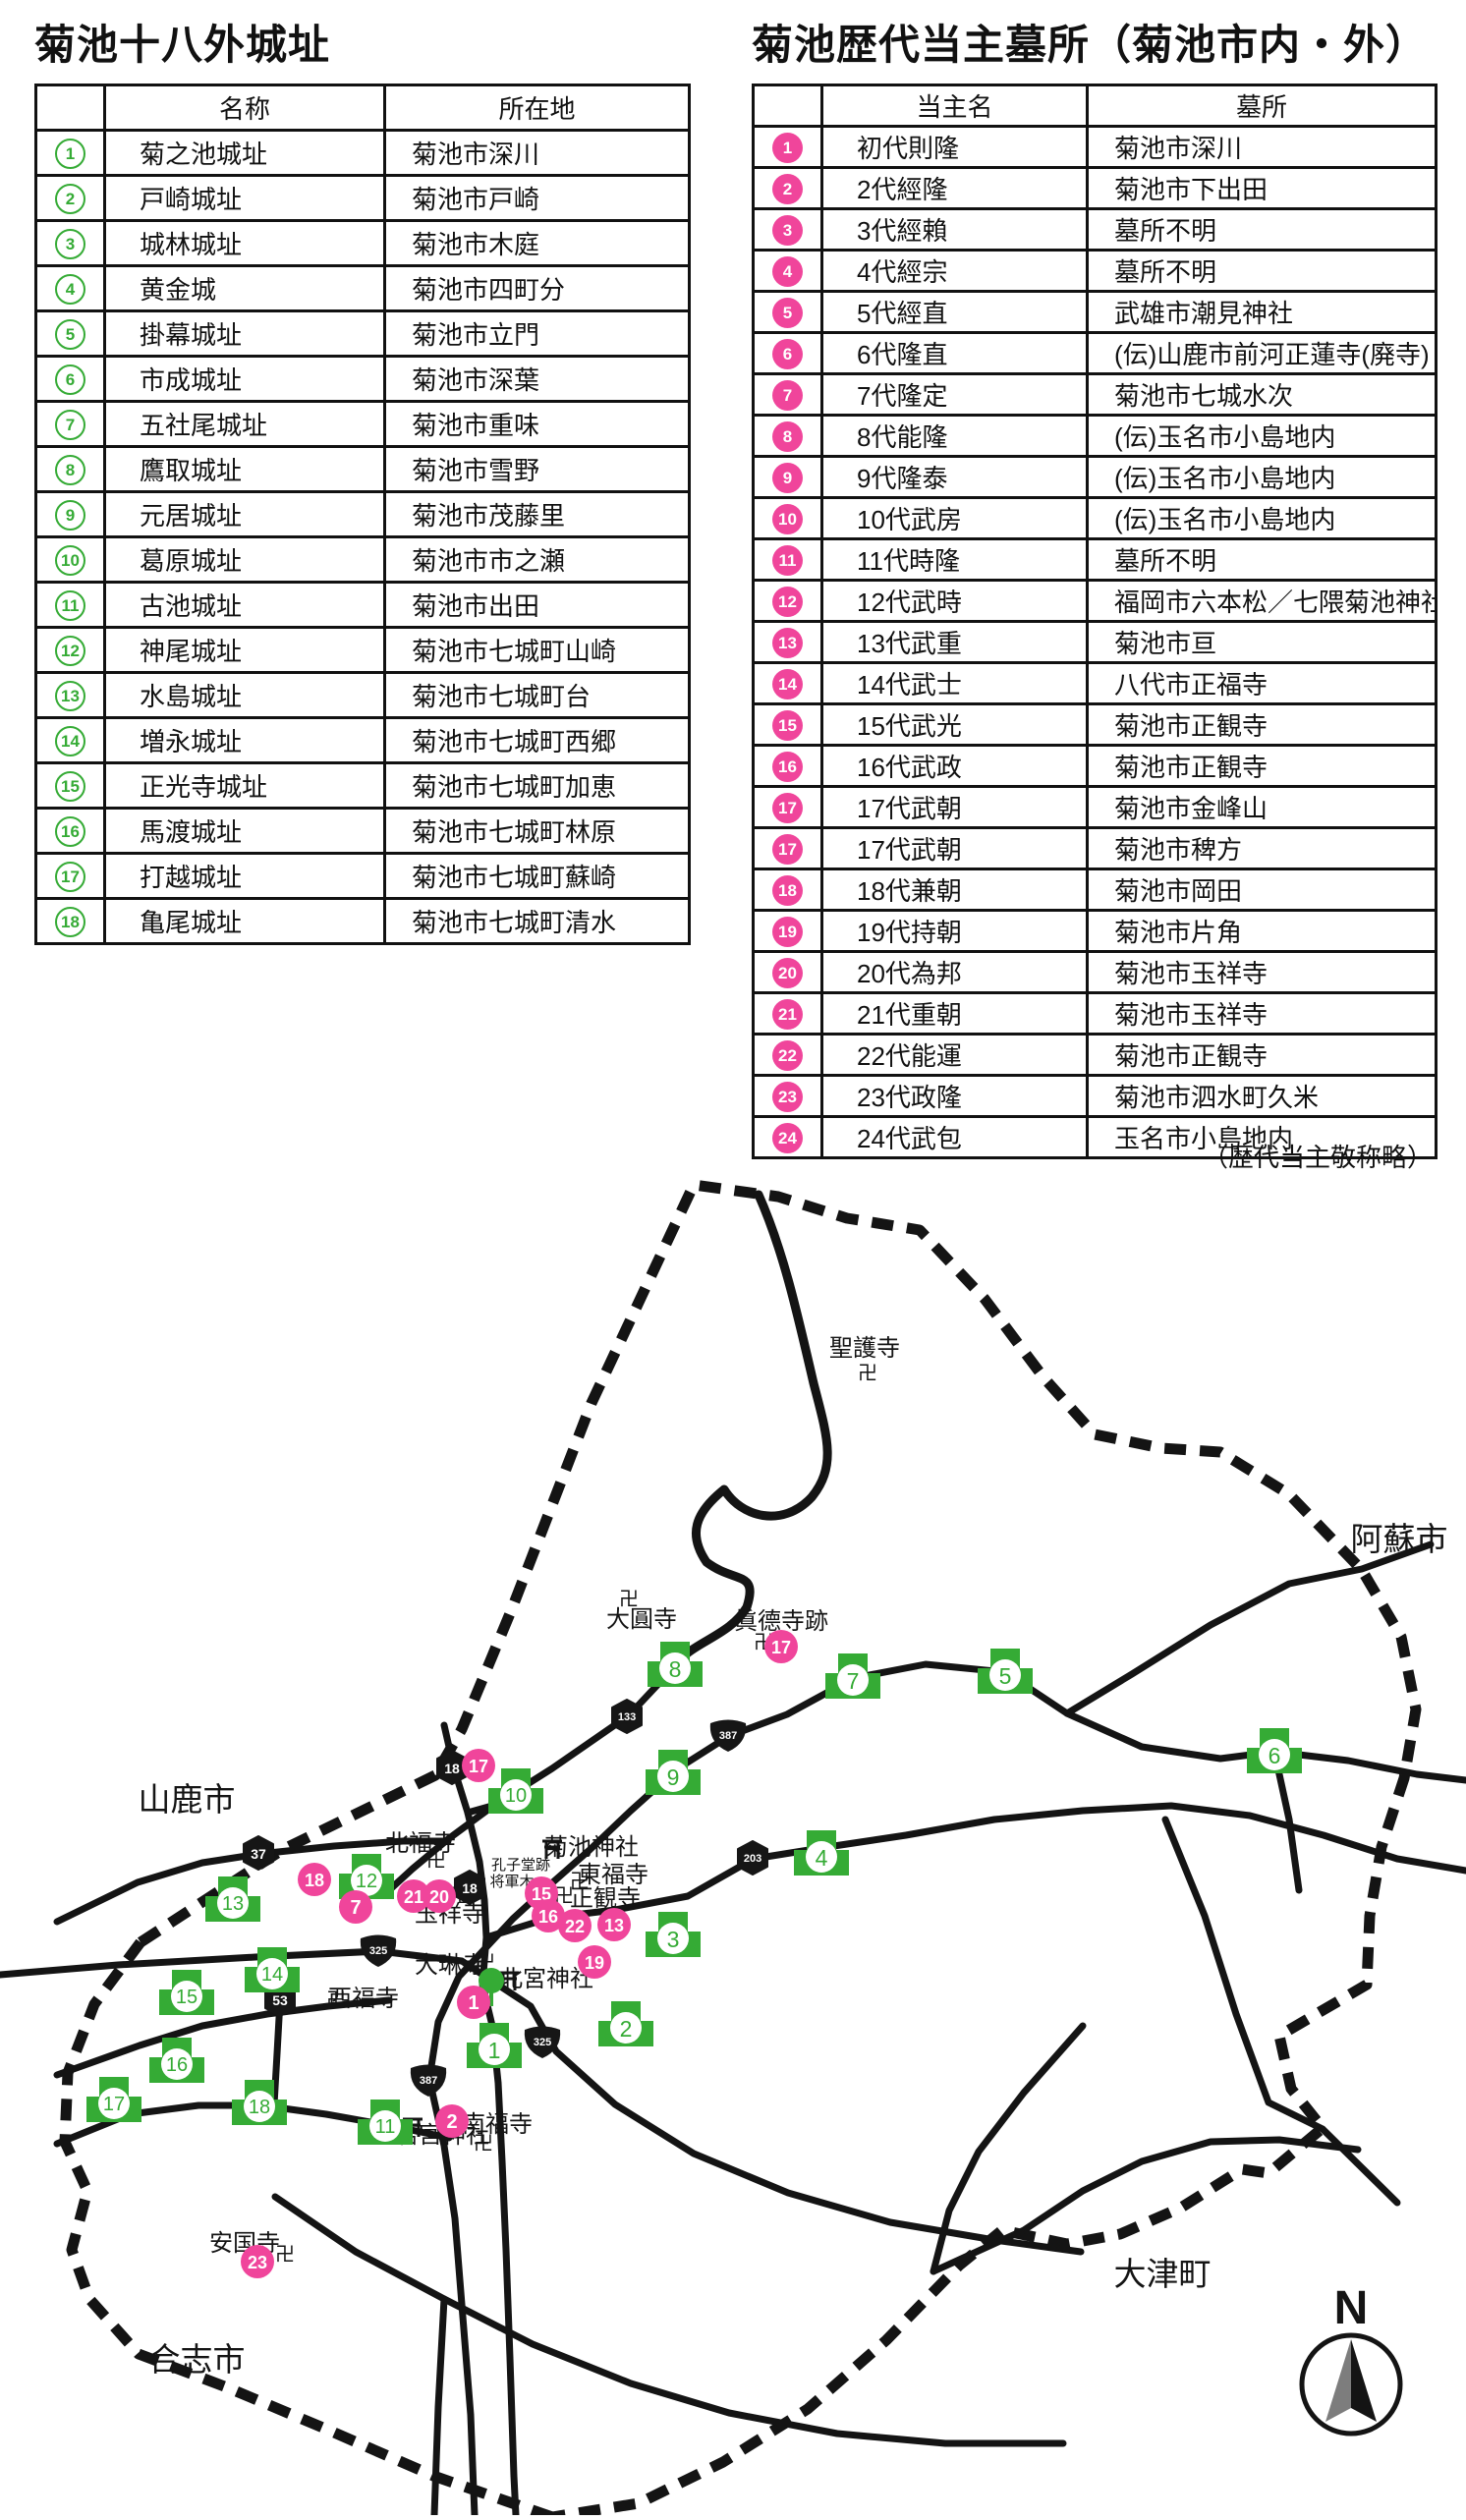 The height and width of the screenshot is (2520, 1466). What do you see at coordinates (197, 2359) in the screenshot?
I see `city-label: 合志市` at bounding box center [197, 2359].